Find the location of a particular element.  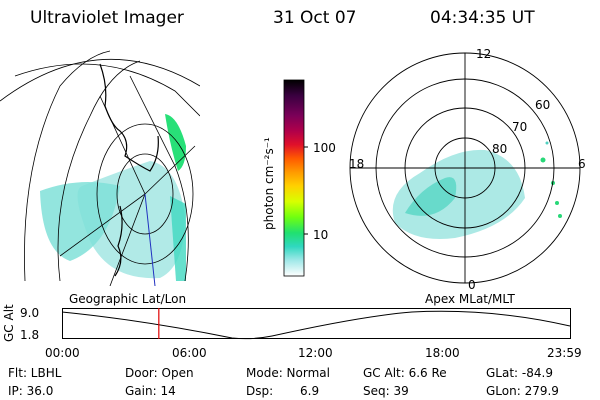

geographic-label: Geographic Lat/Lon is located at coordinates (128, 299).